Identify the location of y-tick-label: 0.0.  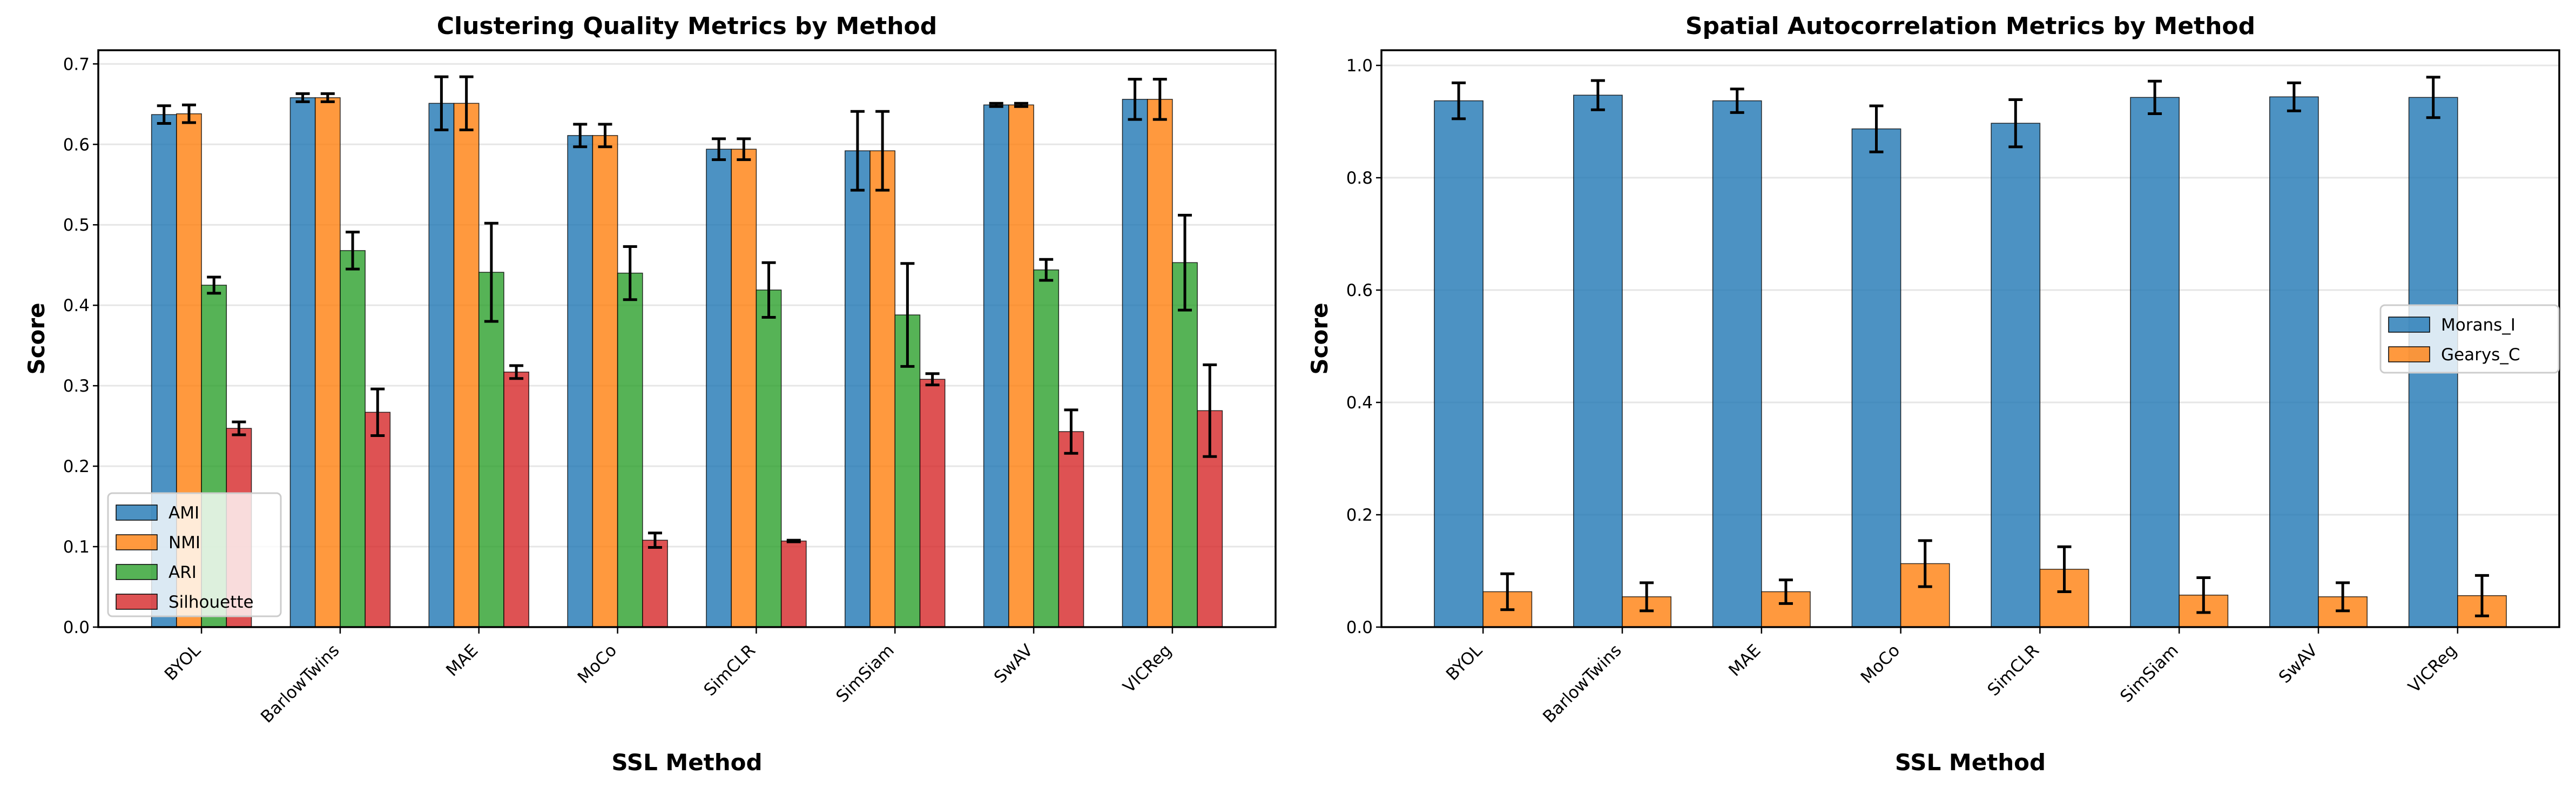
(76, 627).